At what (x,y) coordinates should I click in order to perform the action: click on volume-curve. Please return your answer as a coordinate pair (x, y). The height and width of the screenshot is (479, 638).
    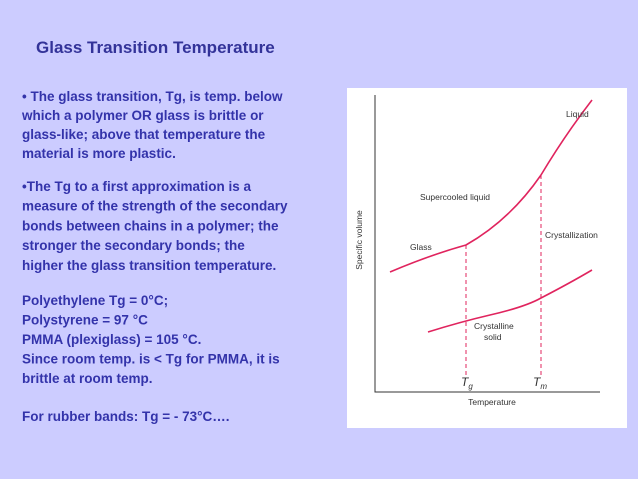
    Looking at the image, I should click on (491, 186).